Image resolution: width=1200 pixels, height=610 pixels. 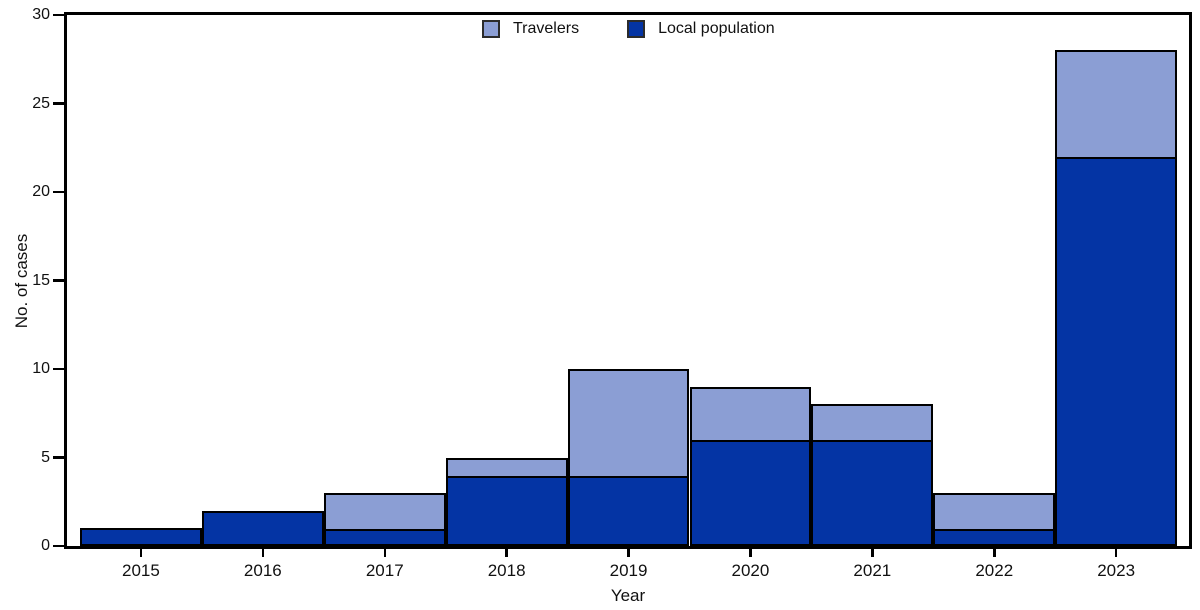 What do you see at coordinates (872, 570) in the screenshot?
I see `x-tick-label: 2021` at bounding box center [872, 570].